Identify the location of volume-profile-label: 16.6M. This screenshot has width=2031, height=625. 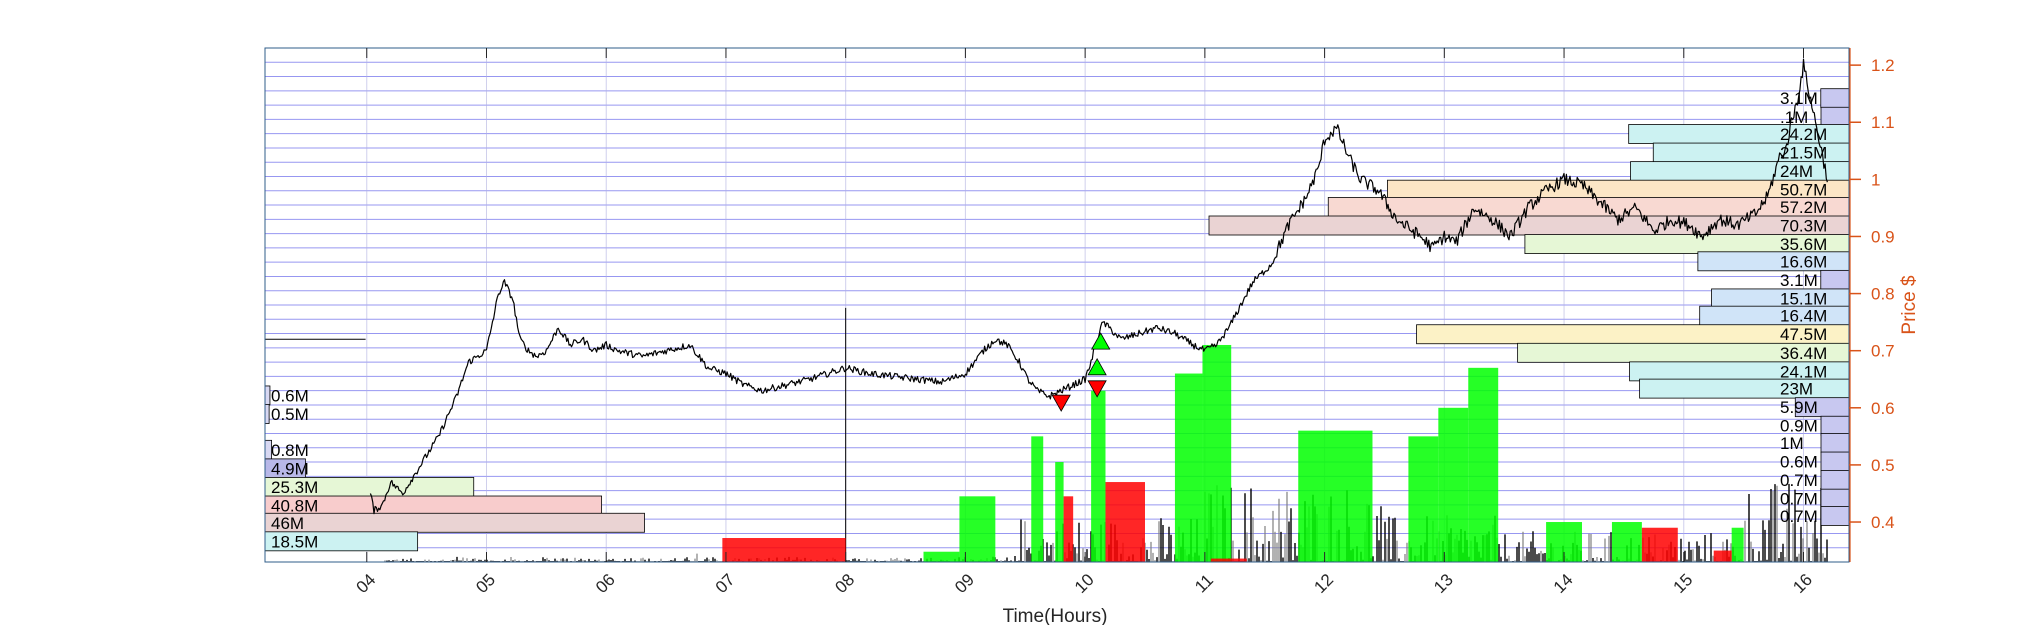
(1803, 261).